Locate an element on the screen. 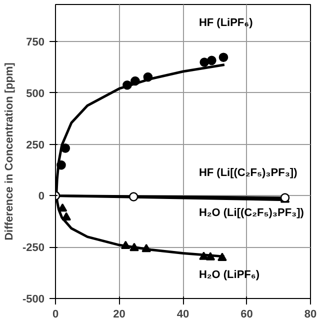 This screenshot has height=320, width=320. y-tick-label: 250 is located at coordinates (35, 145).